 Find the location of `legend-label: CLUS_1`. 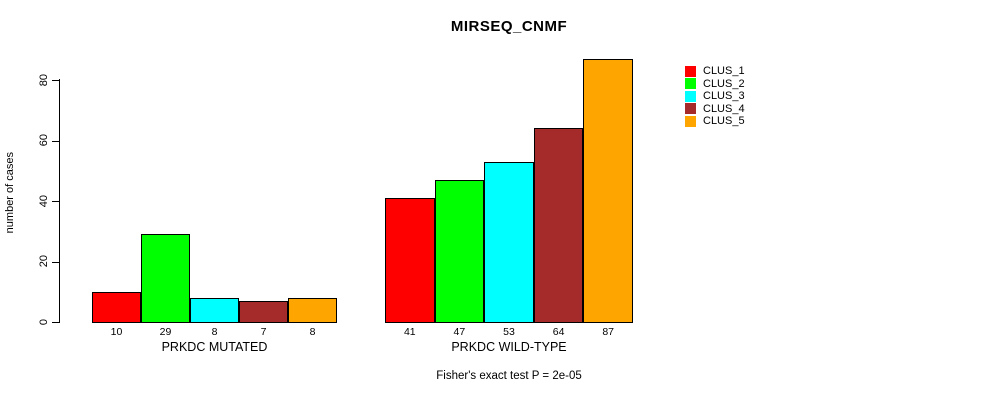

legend-label: CLUS_1 is located at coordinates (724, 71).